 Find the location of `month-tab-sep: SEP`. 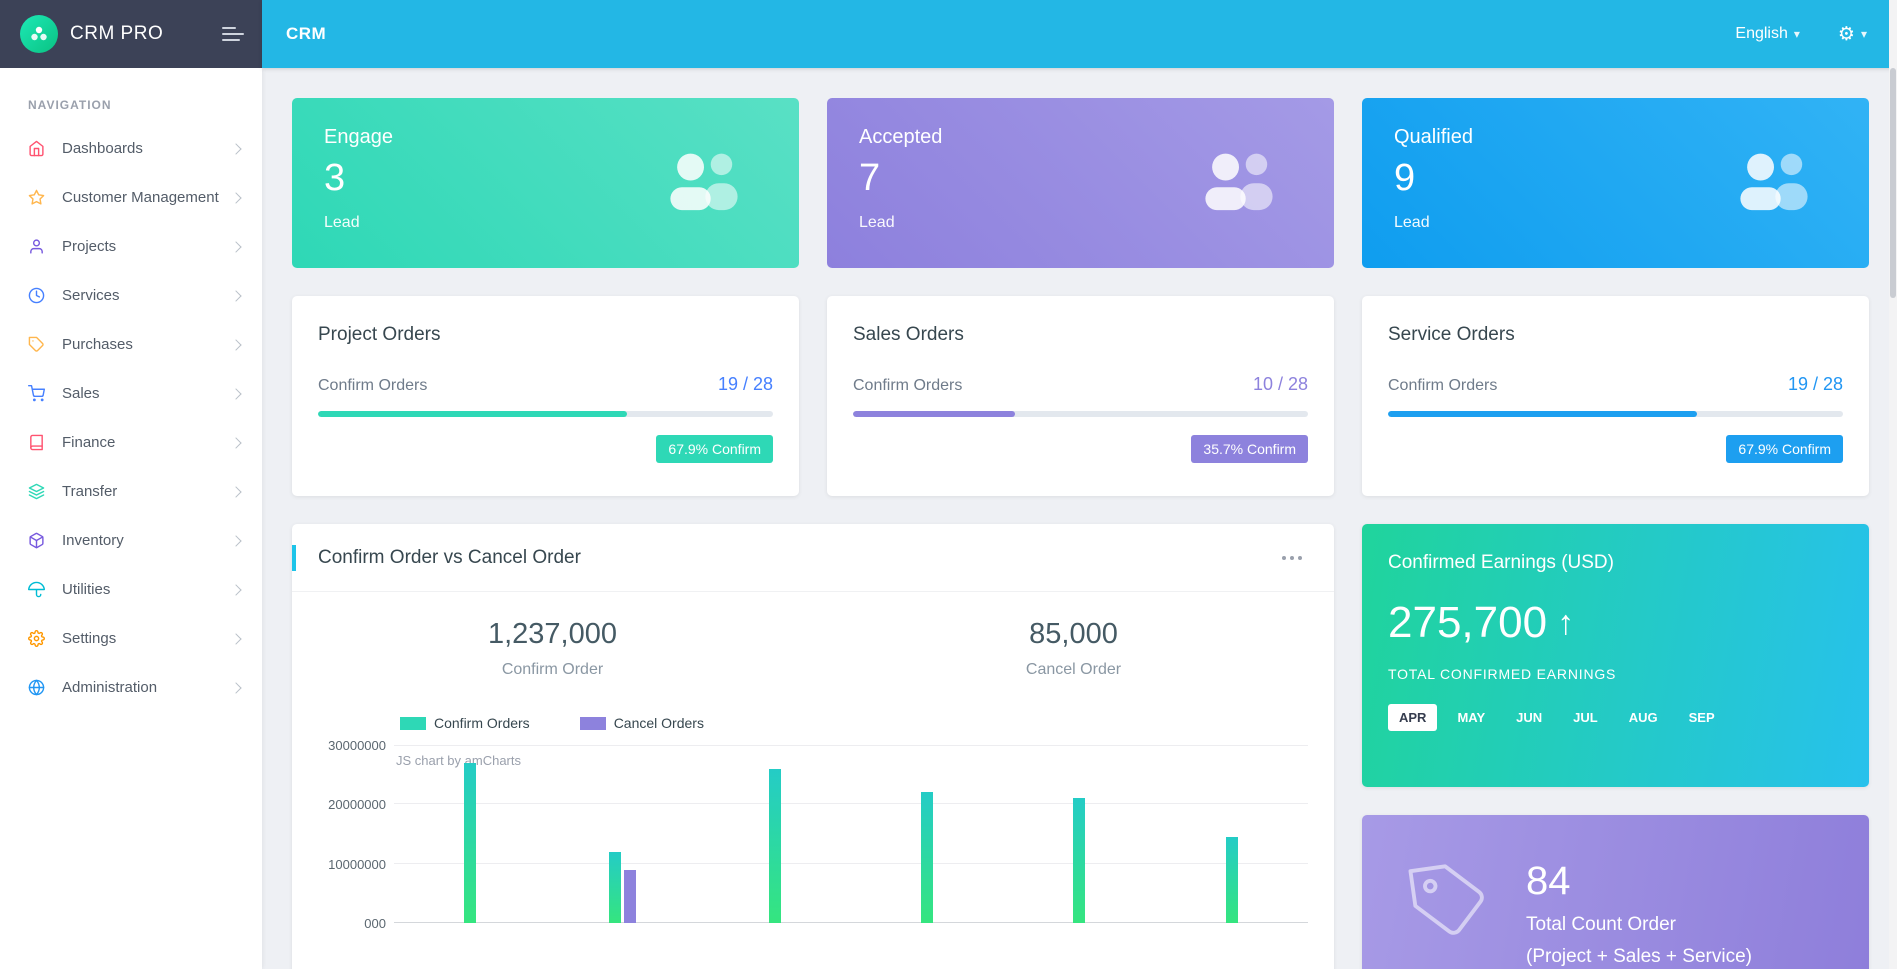

month-tab-sep: SEP is located at coordinates (1701, 717).